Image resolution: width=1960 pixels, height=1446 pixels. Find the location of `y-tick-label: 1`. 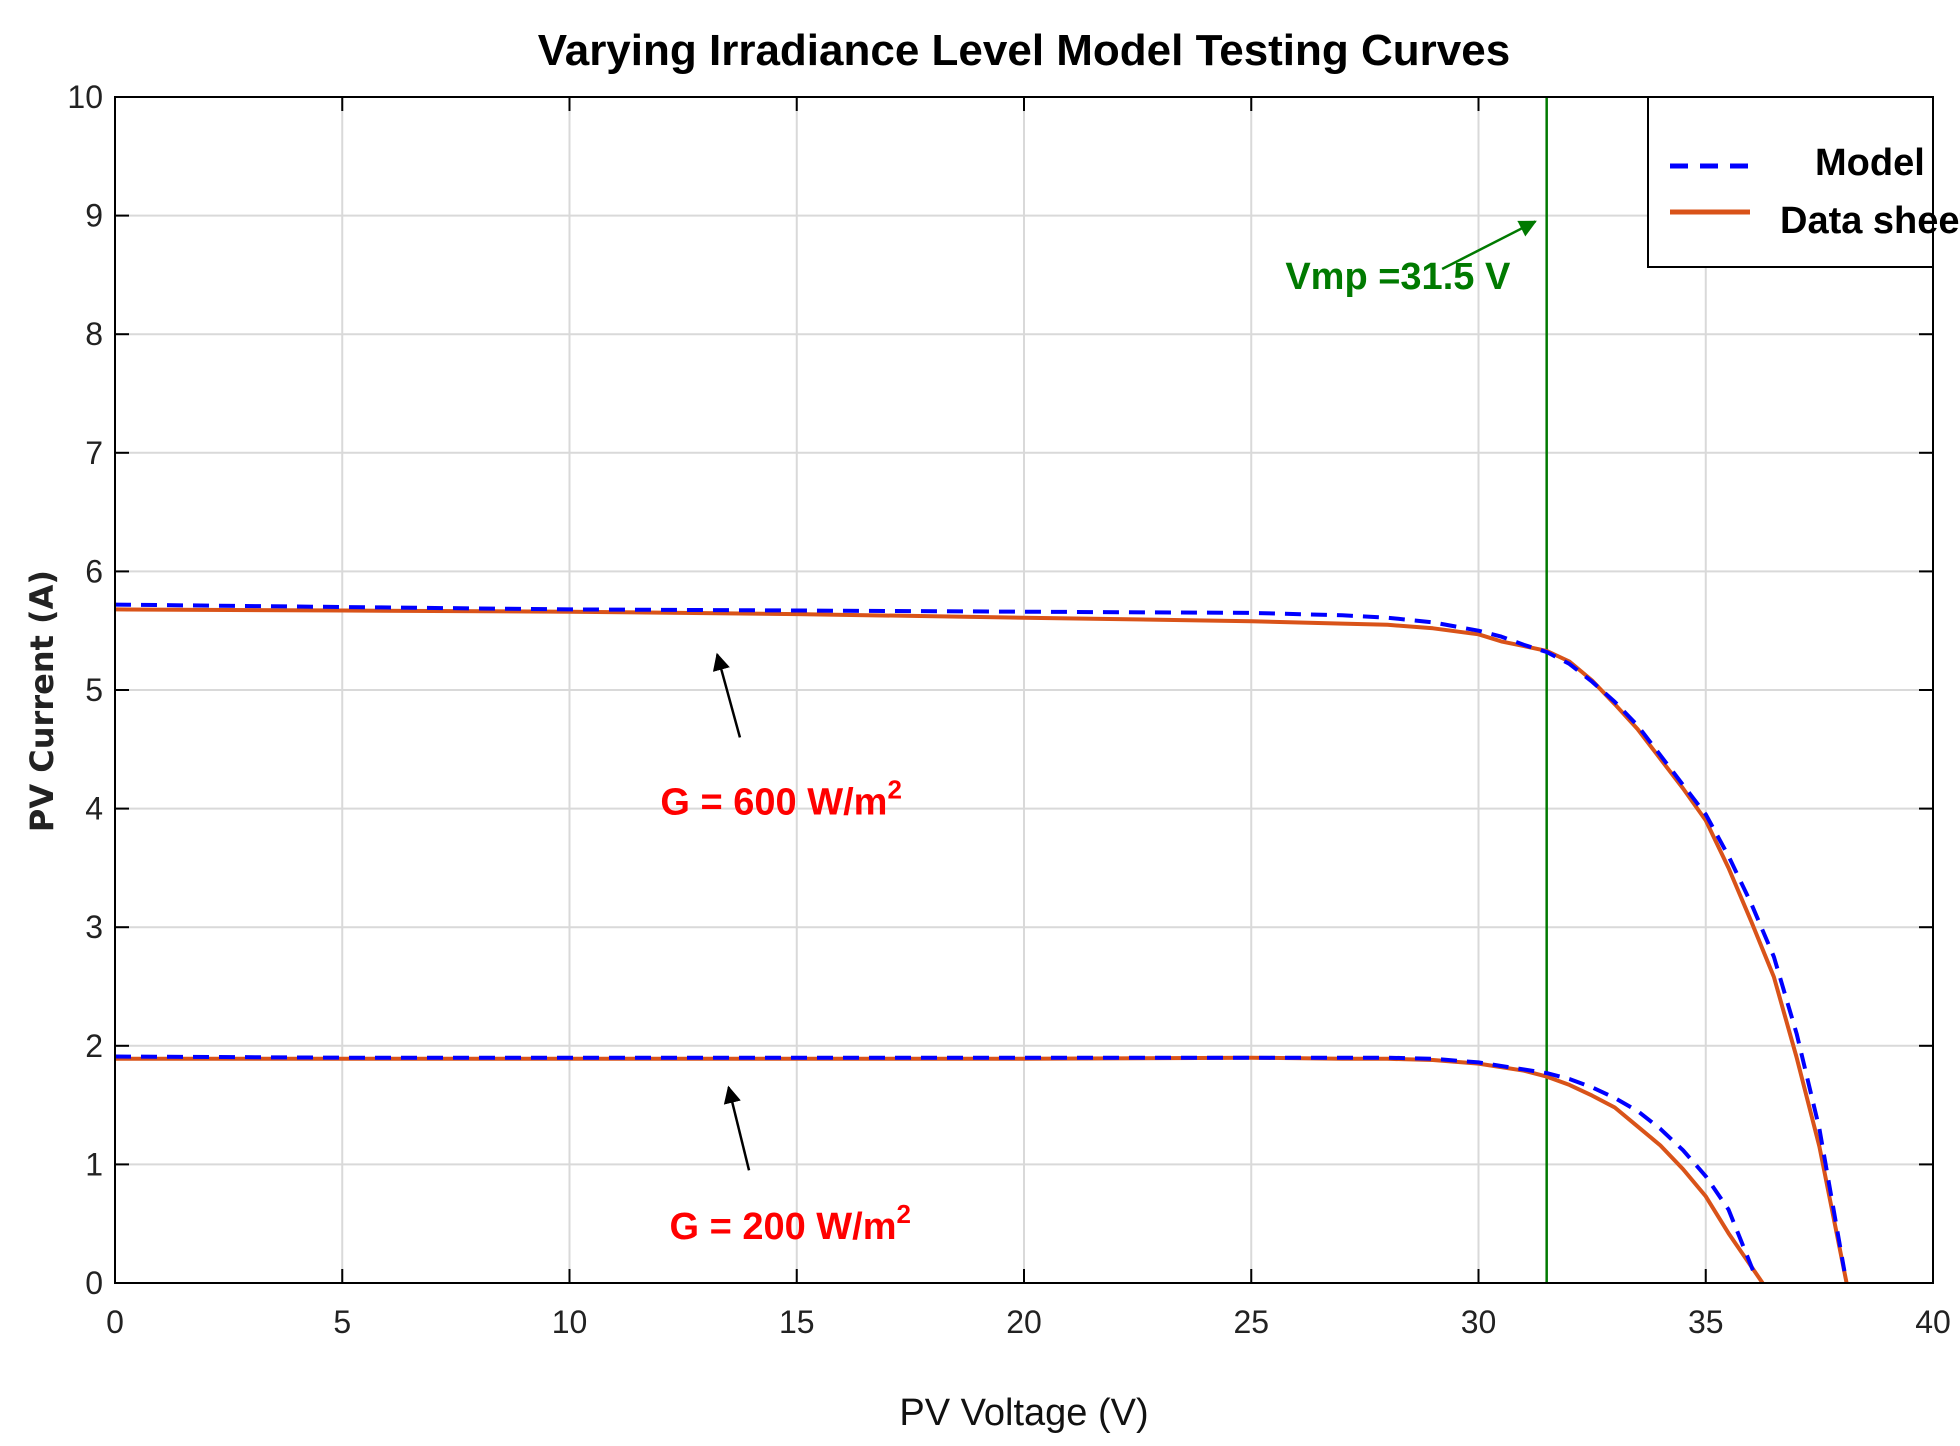

y-tick-label: 1 is located at coordinates (94, 1164).